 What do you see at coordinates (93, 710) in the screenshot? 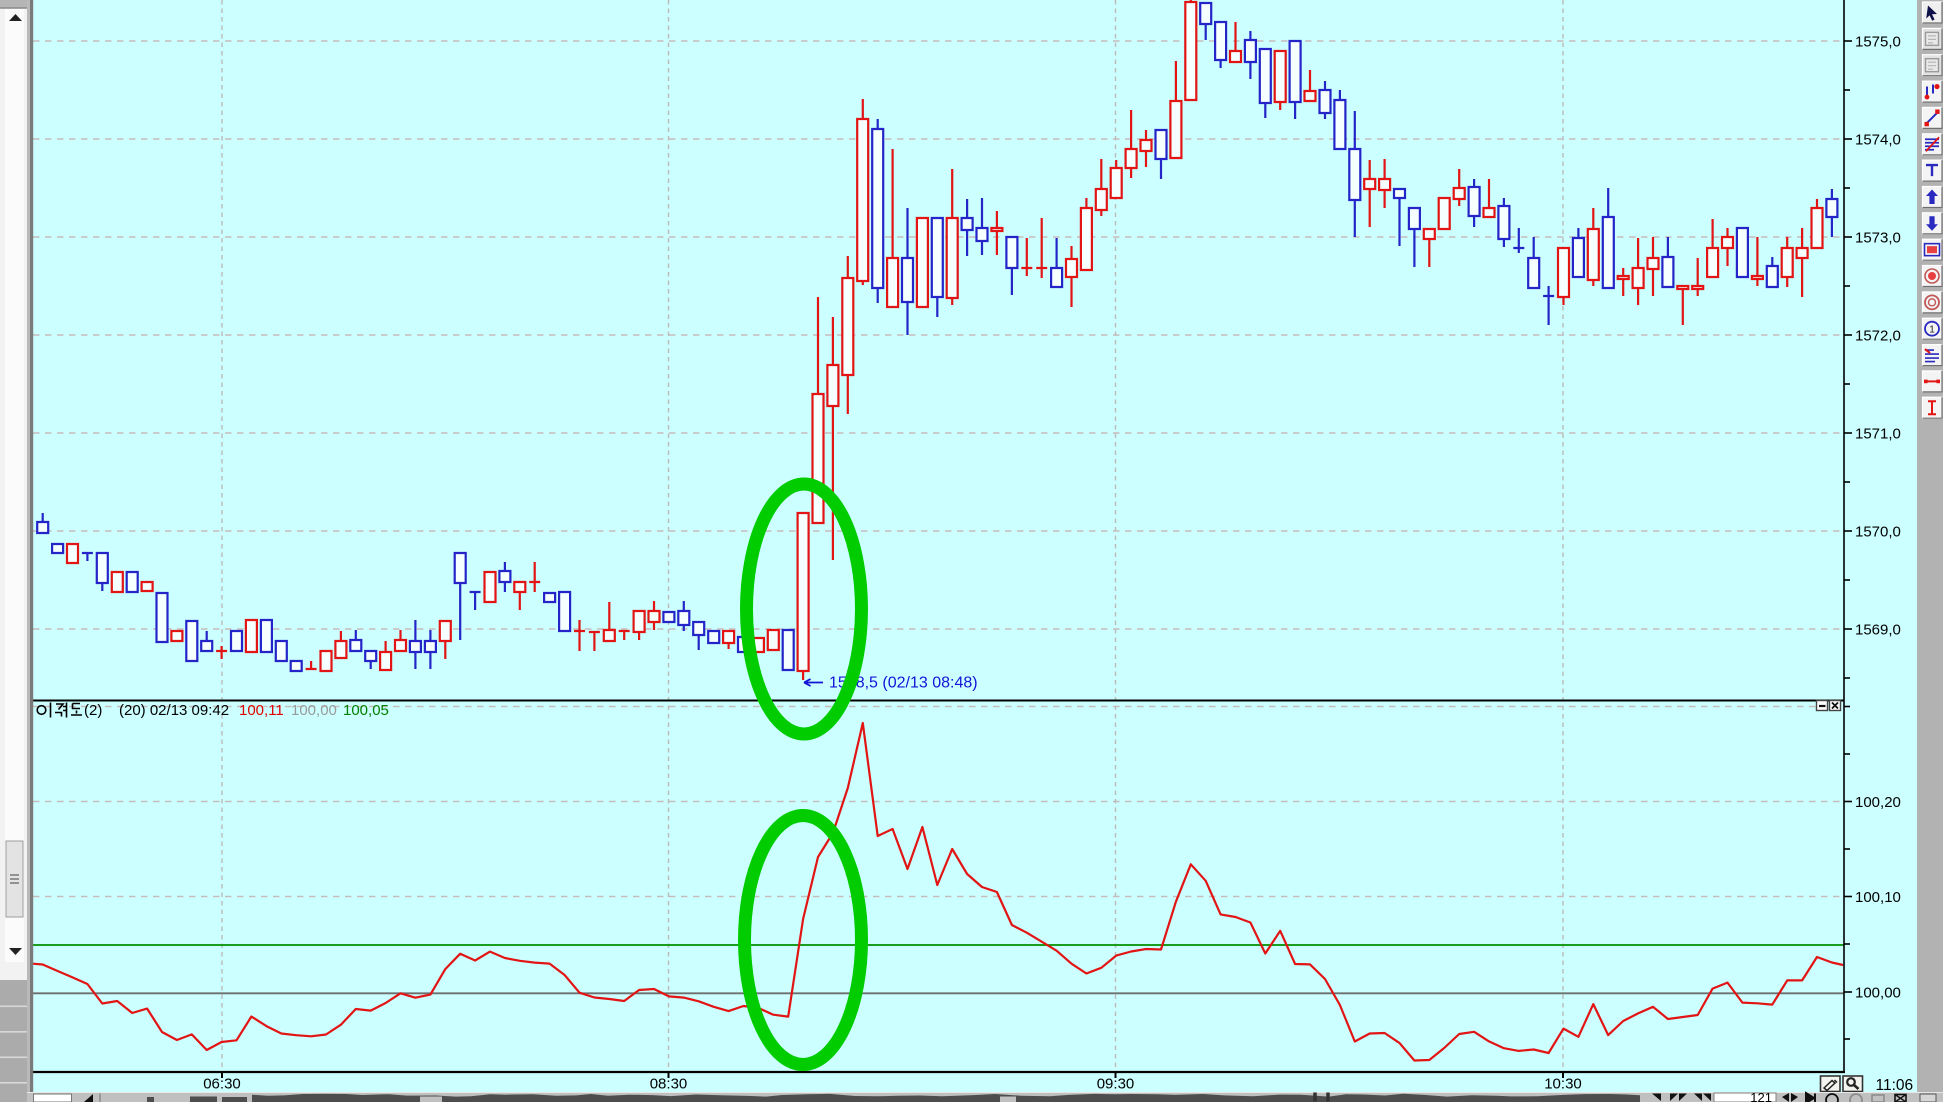
I see `svg-text: (2)` at bounding box center [93, 710].